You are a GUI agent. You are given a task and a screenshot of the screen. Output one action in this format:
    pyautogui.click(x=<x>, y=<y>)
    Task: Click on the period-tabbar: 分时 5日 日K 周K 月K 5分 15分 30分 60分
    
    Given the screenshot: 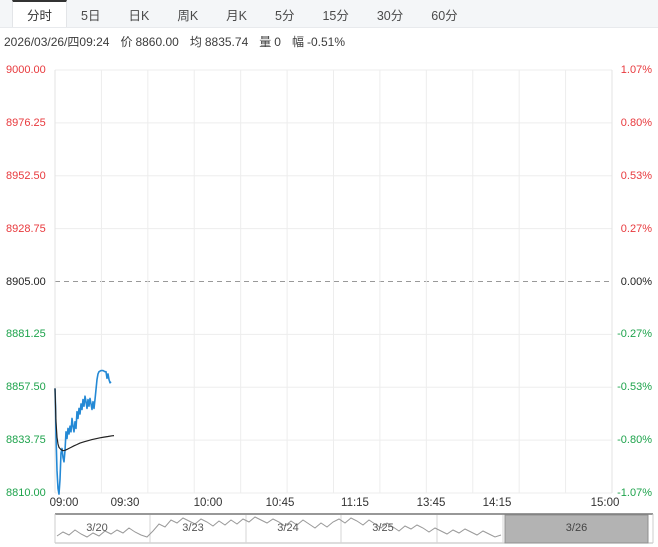 What is the action you would take?
    pyautogui.click(x=329, y=14)
    